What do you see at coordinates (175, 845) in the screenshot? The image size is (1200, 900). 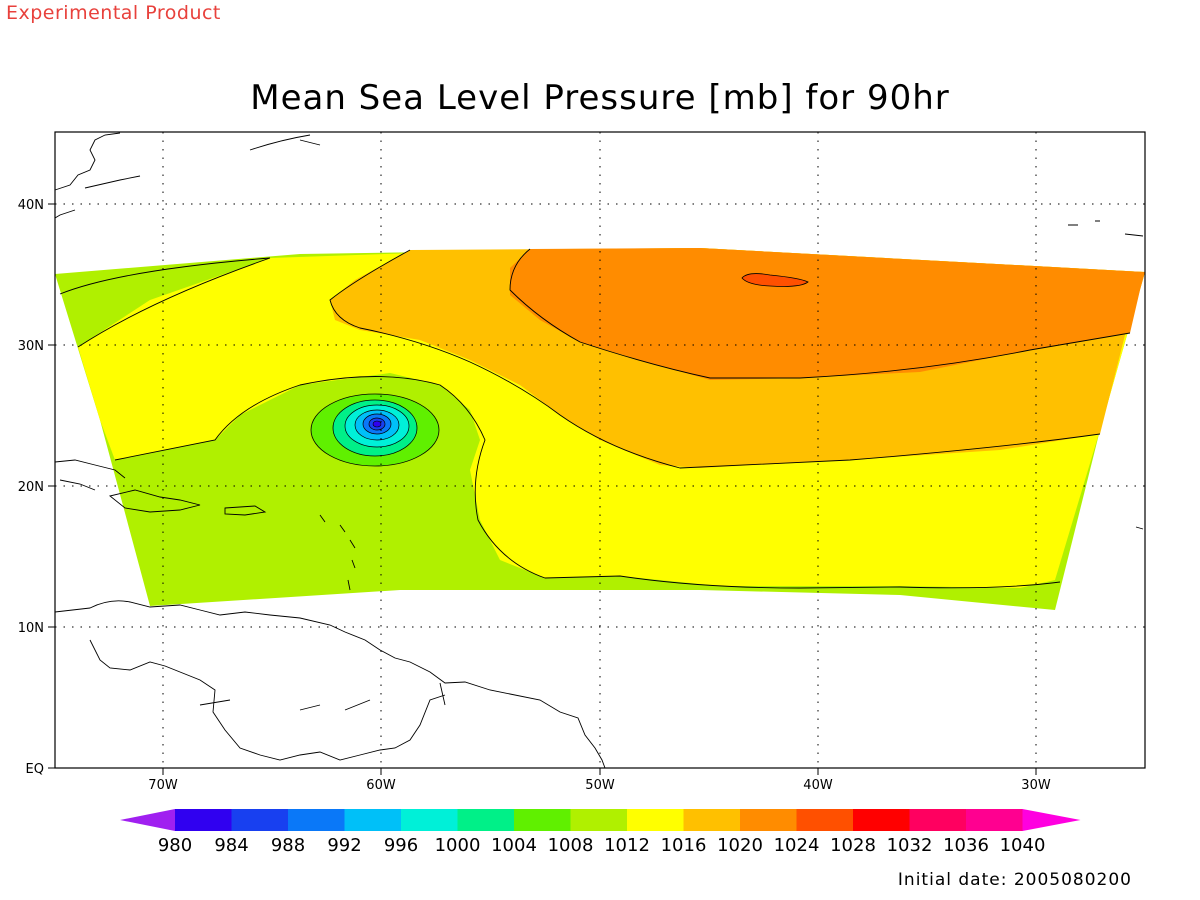 I see `colorbar-label: 980` at bounding box center [175, 845].